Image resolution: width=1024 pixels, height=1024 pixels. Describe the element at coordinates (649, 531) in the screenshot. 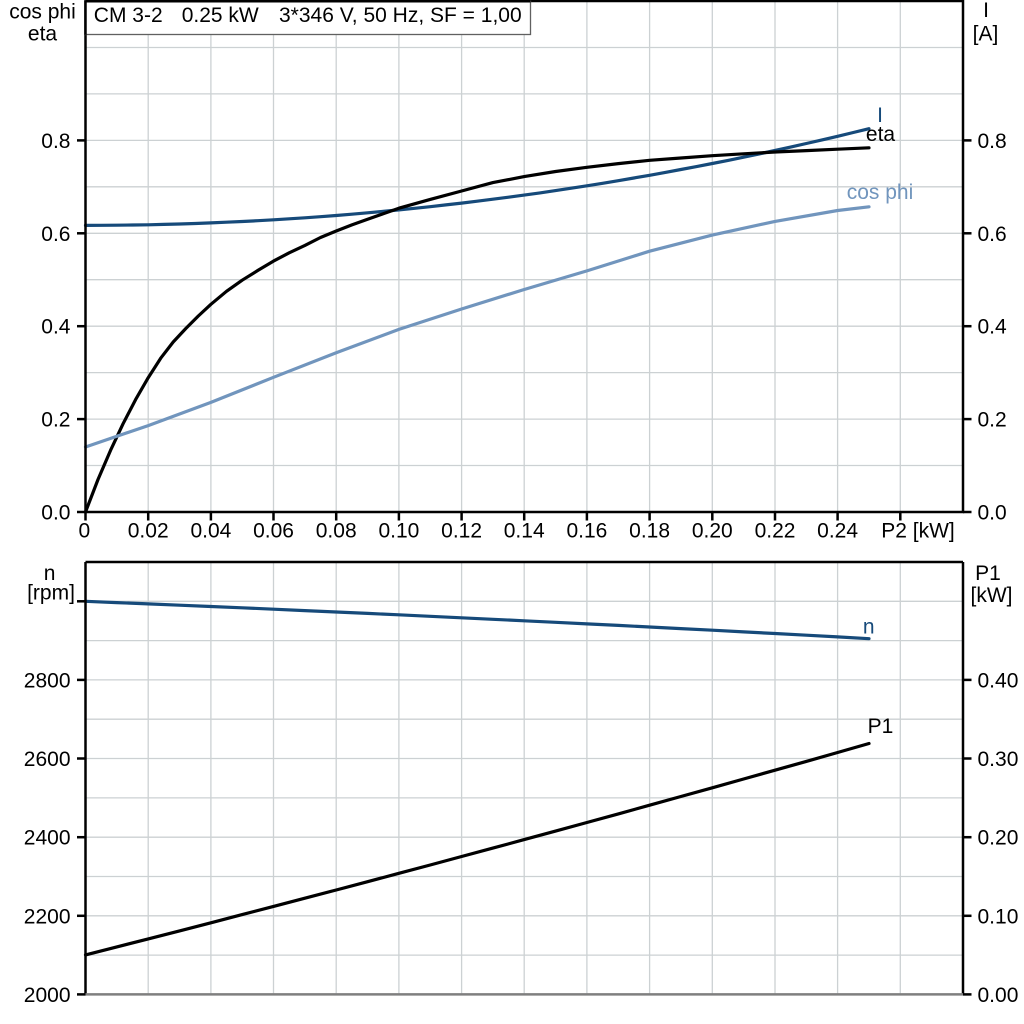

I see `svg-text: 0.18` at that location.